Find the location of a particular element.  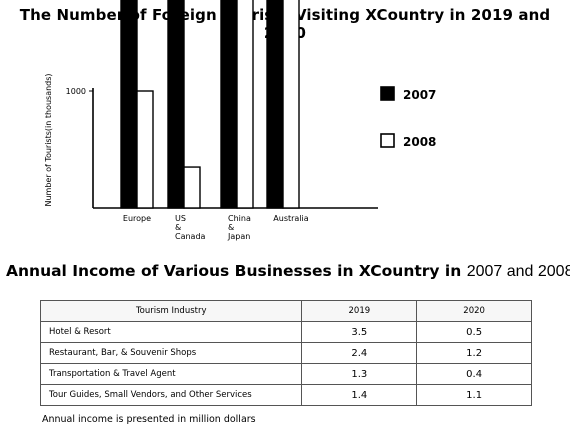

y-tick-label: 1000 is located at coordinates (76, 91).